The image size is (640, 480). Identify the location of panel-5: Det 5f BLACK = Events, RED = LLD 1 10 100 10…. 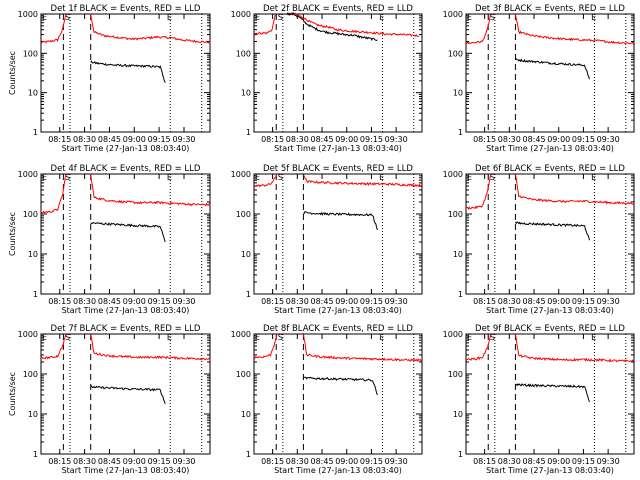
(327, 239).